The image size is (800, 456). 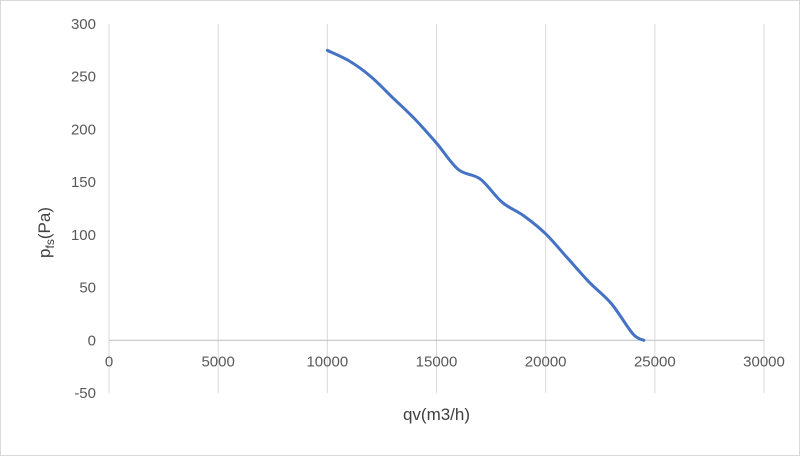 I want to click on y-axis-title-suffix: (Pa), so click(x=44, y=223).